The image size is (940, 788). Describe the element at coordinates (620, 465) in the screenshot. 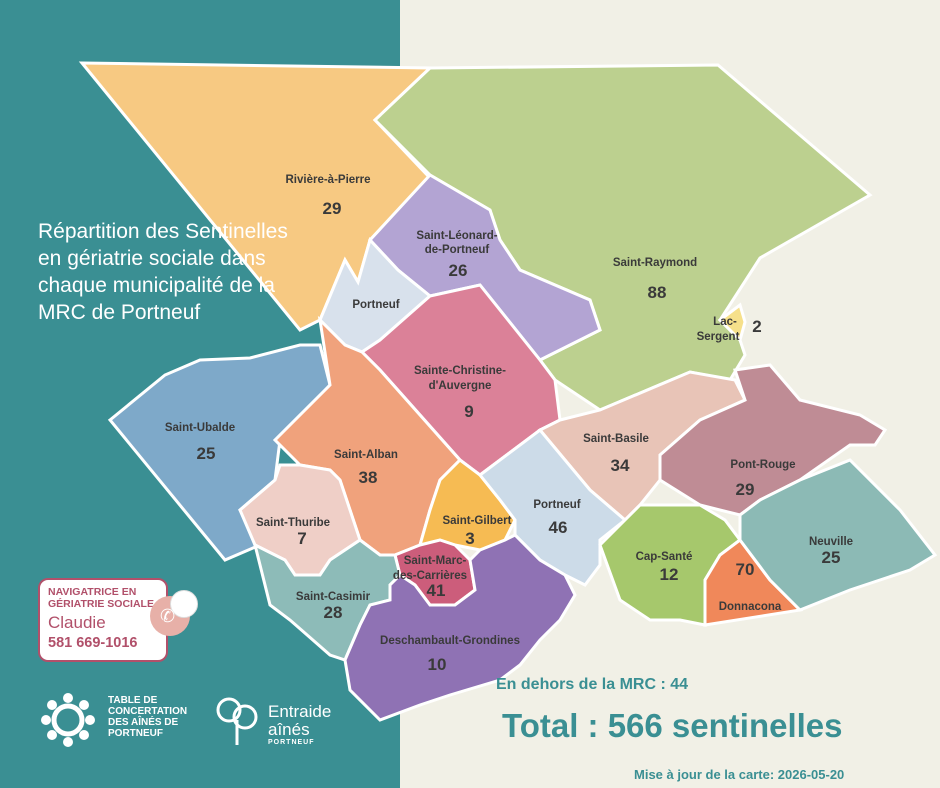

I see `count-saint-basile: 34` at that location.